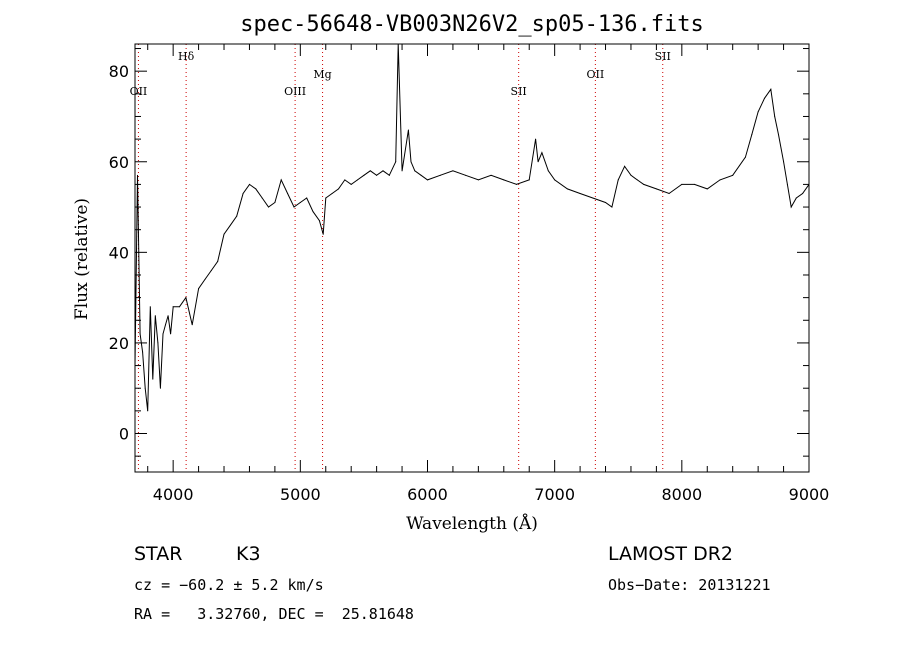 This screenshot has height=650, width=900. What do you see at coordinates (681, 494) in the screenshot?
I see `x-tick-label: 8000` at bounding box center [681, 494].